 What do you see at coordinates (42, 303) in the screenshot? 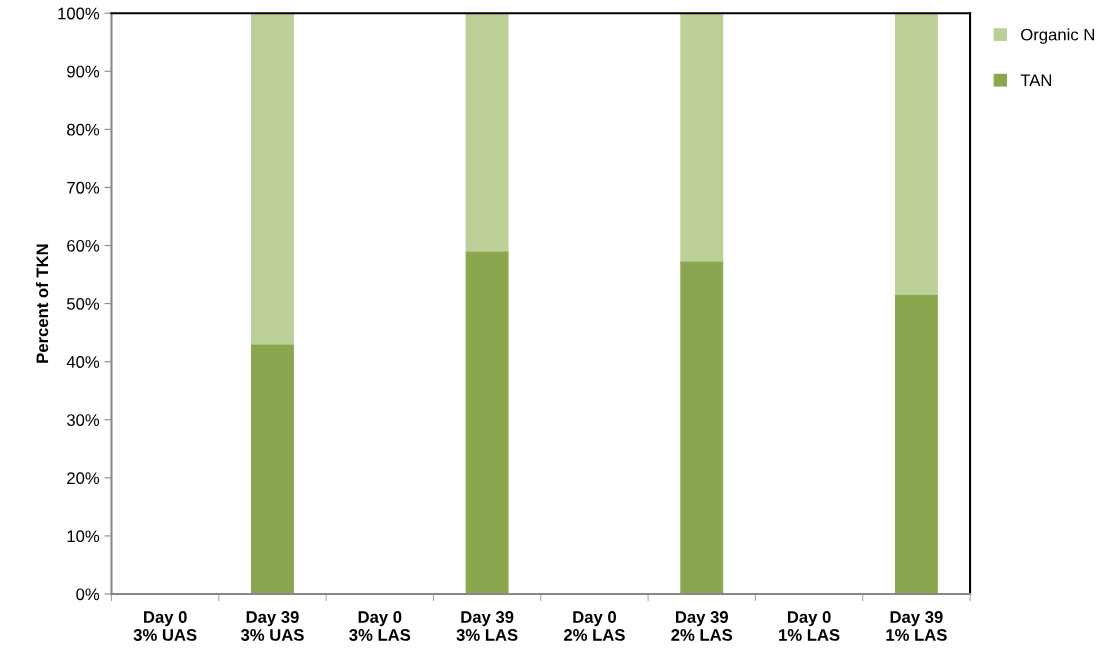
I see `y-axis-title: Percent of TKN` at bounding box center [42, 303].